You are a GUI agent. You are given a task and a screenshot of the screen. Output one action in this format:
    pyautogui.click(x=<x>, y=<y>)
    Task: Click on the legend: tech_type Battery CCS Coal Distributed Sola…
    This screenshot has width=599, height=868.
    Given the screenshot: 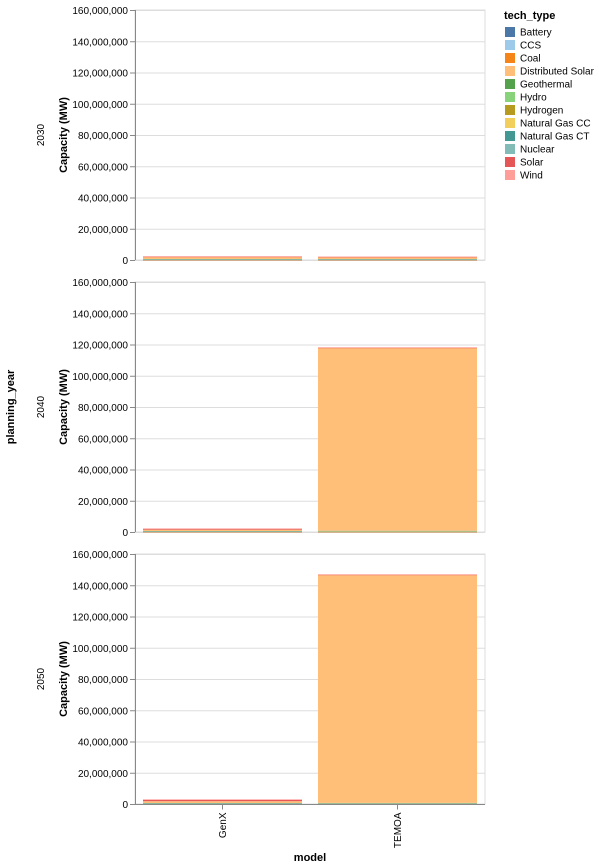 What is the action you would take?
    pyautogui.click(x=549, y=96)
    